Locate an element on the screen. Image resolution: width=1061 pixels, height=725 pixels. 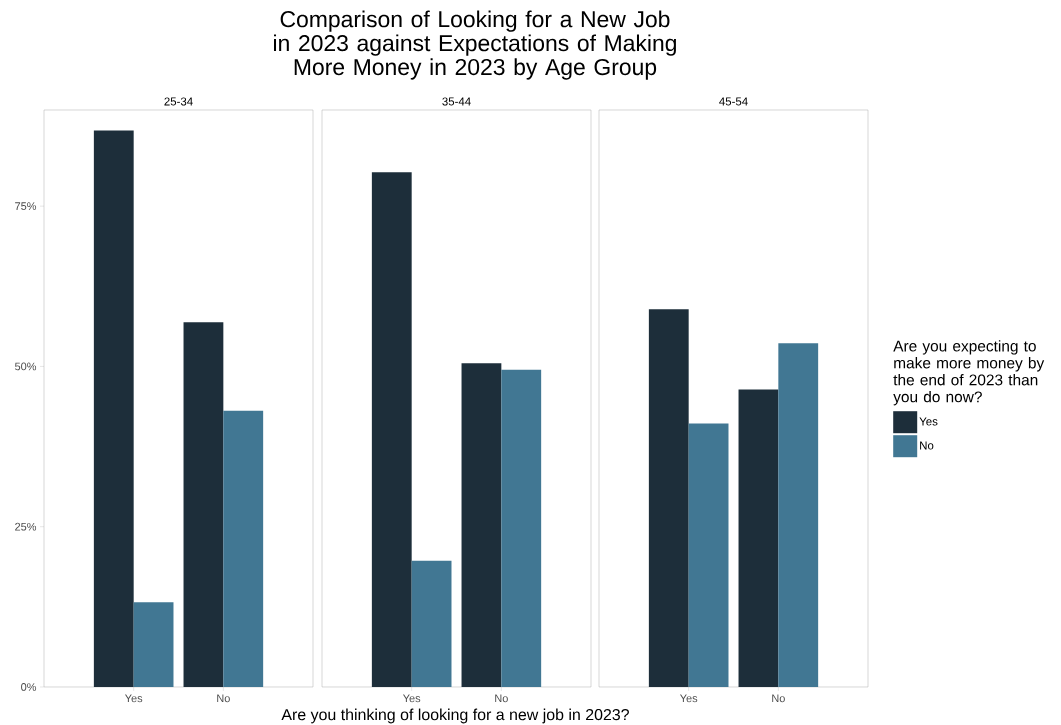
legend-label: Yes is located at coordinates (928, 421).